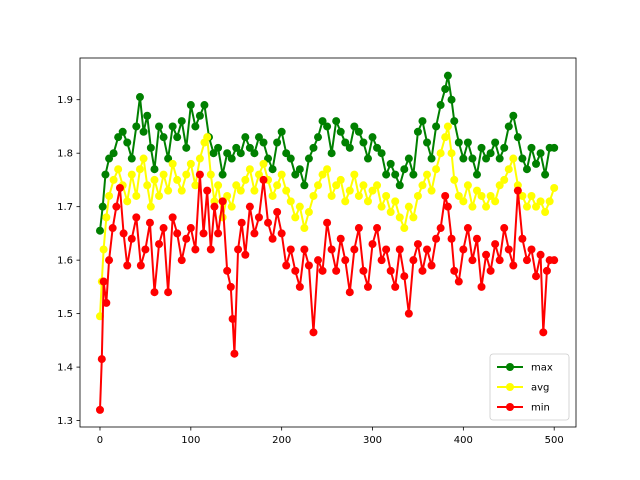 Image resolution: width=640 pixels, height=480 pixels. What do you see at coordinates (68, 261) in the screenshot?
I see `y-axis: 1.3 1.4 1.5 1.6 1.7 1.8 1.9` at bounding box center [68, 261].